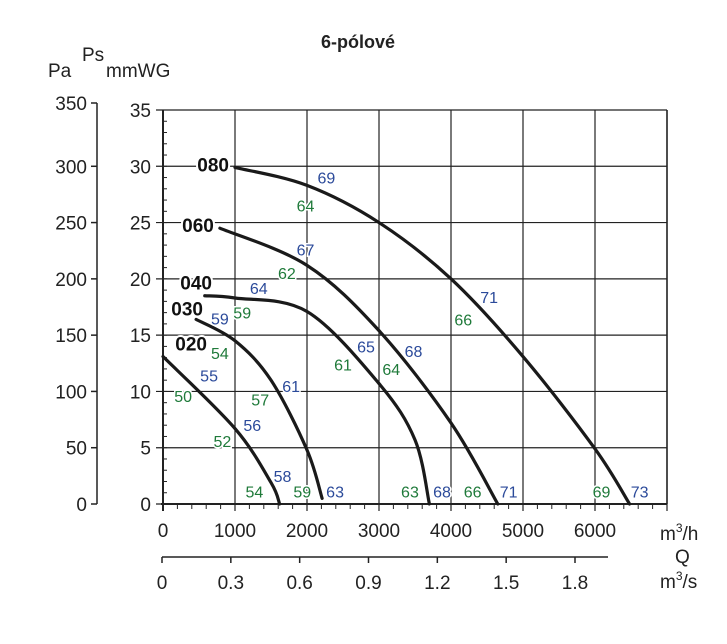 This screenshot has width=727, height=644. I want to click on x2-tick-label: 1.5, so click(506, 583).